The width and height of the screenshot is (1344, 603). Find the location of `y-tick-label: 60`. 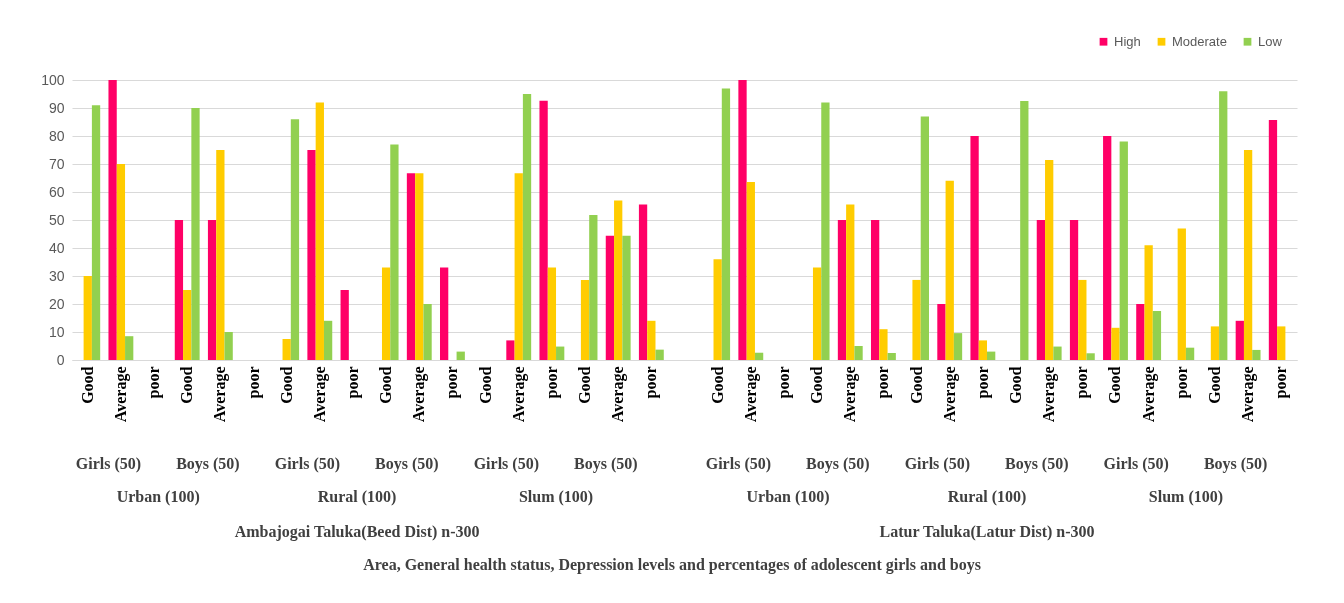

y-tick-label: 60 is located at coordinates (56, 191).